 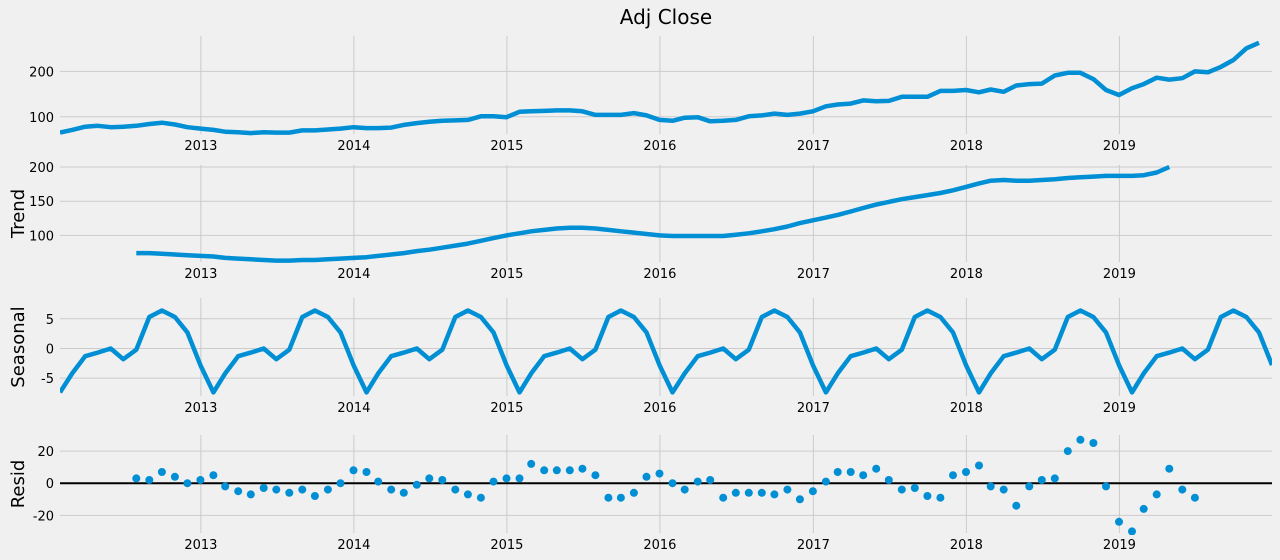 What do you see at coordinates (506, 545) in the screenshot?
I see `resid-xtick-label: 2015` at bounding box center [506, 545].